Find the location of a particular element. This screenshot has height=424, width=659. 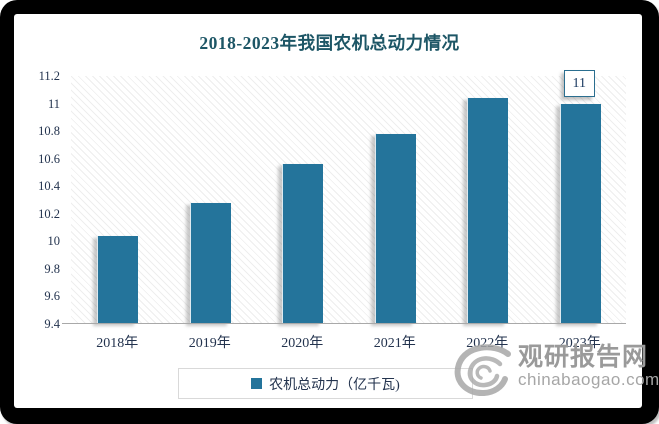

bar-2021年 is located at coordinates (395, 228).